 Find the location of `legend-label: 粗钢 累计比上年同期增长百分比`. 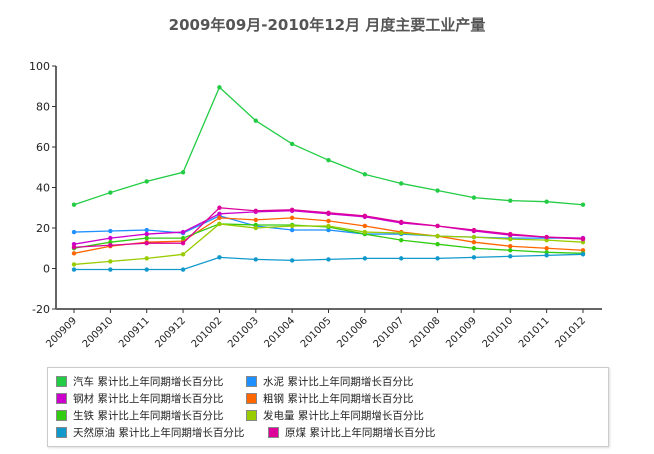

legend-label: 粗钢 累计比上年同期增长百分比 is located at coordinates (338, 399).